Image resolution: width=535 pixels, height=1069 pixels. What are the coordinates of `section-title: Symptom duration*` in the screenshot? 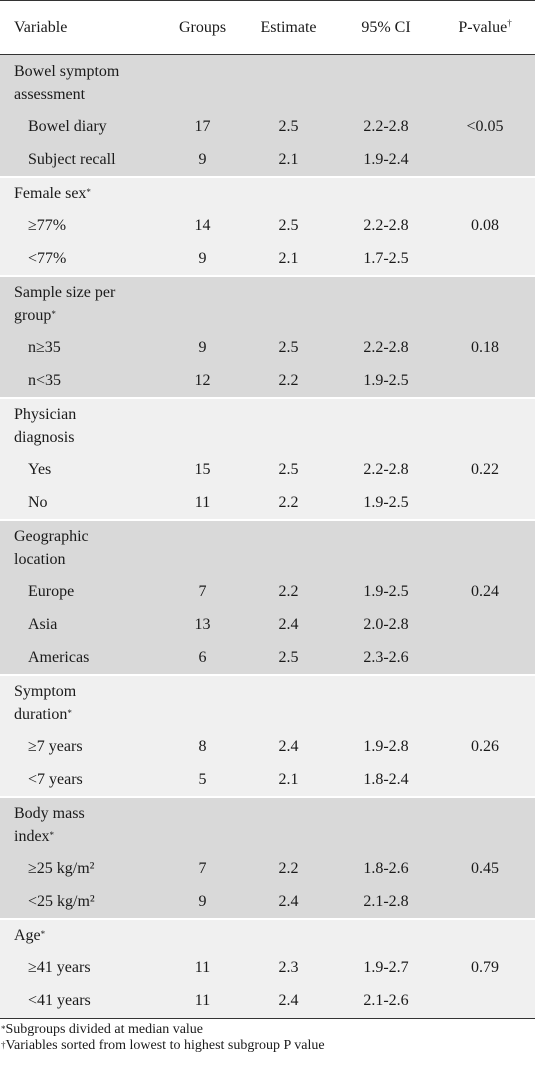 It's located at (267, 702).